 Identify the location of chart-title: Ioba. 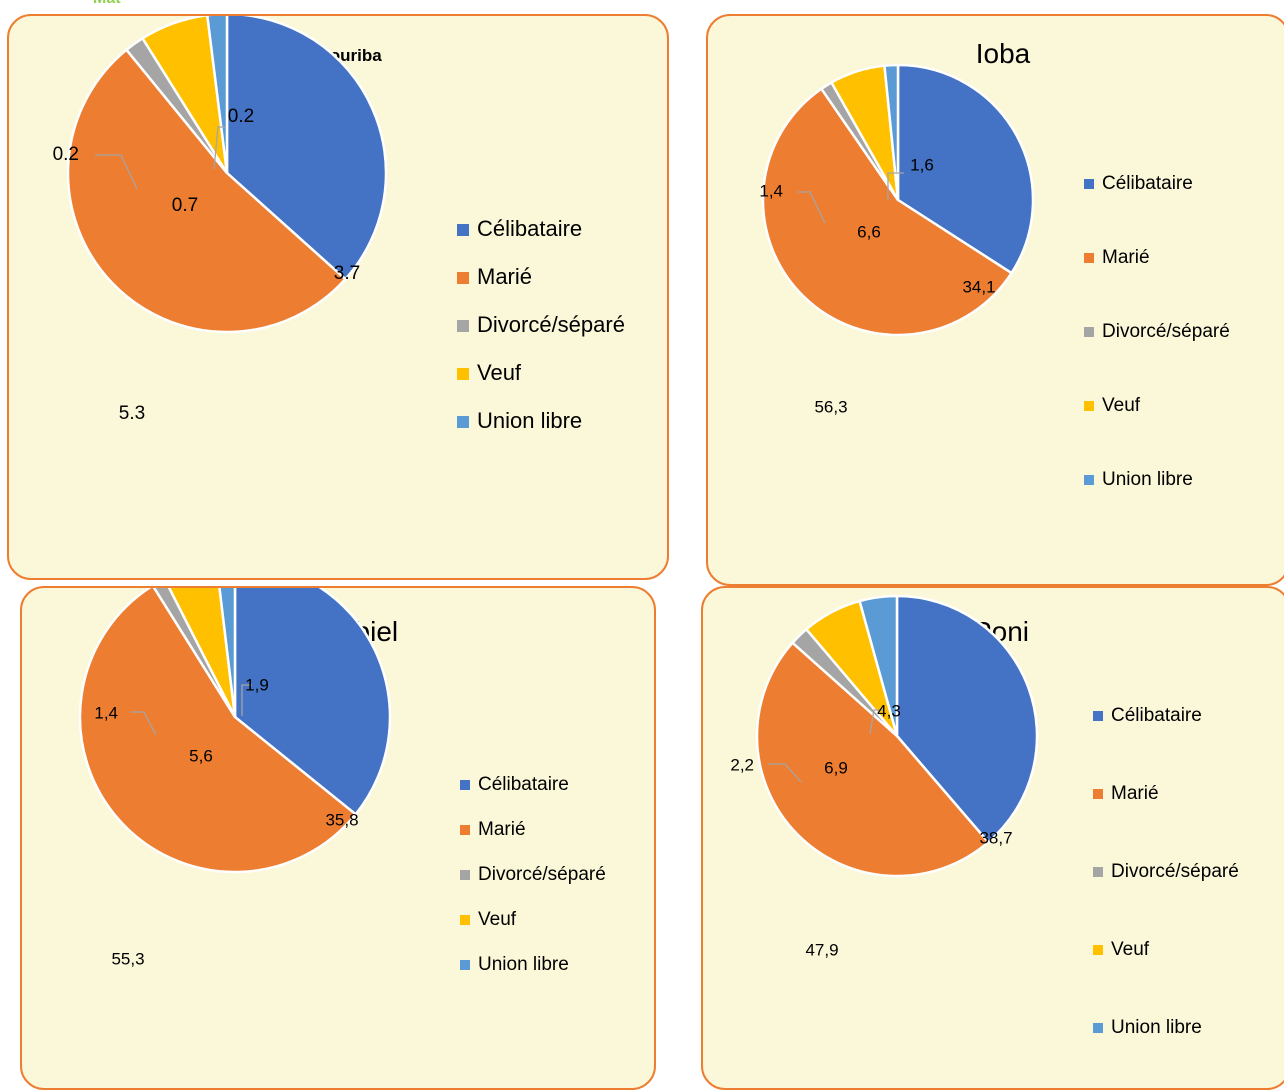
(1003, 53).